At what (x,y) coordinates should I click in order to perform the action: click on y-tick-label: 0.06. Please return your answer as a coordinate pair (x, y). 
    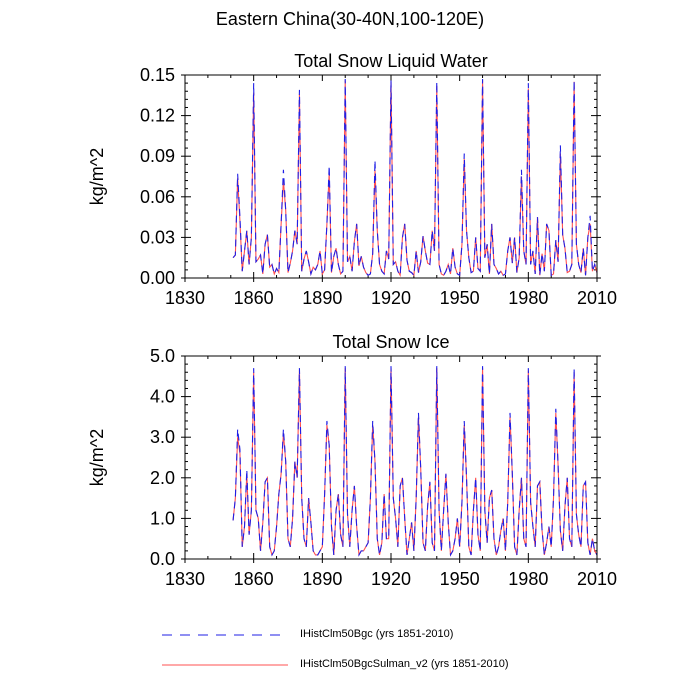
    Looking at the image, I should click on (157, 197).